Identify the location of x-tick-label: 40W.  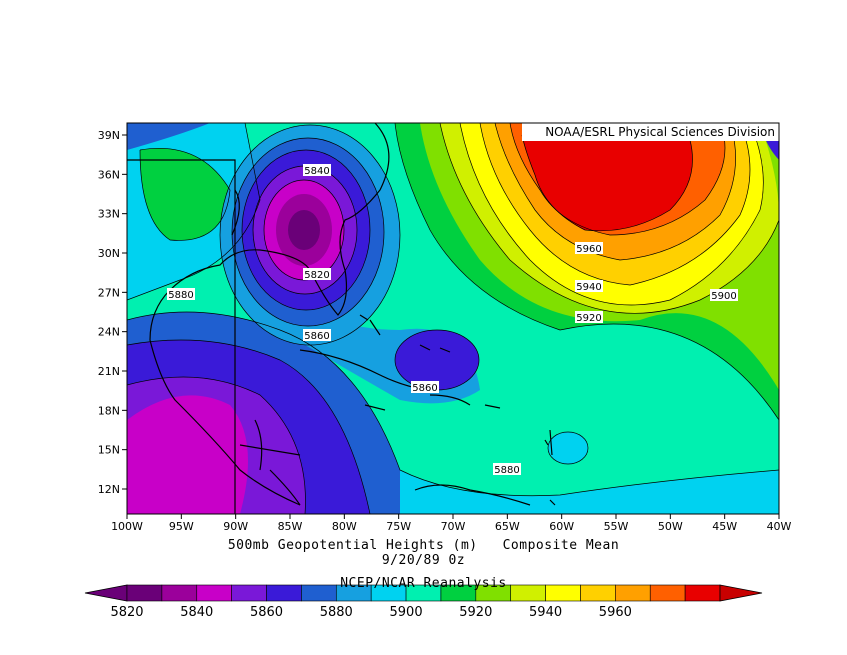
(779, 526).